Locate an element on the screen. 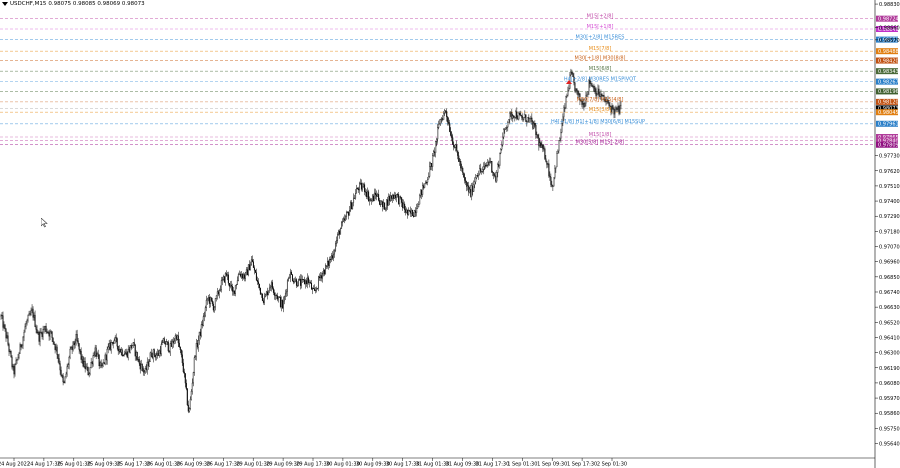  price-tick-label: 0.98570 is located at coordinates (889, 41).